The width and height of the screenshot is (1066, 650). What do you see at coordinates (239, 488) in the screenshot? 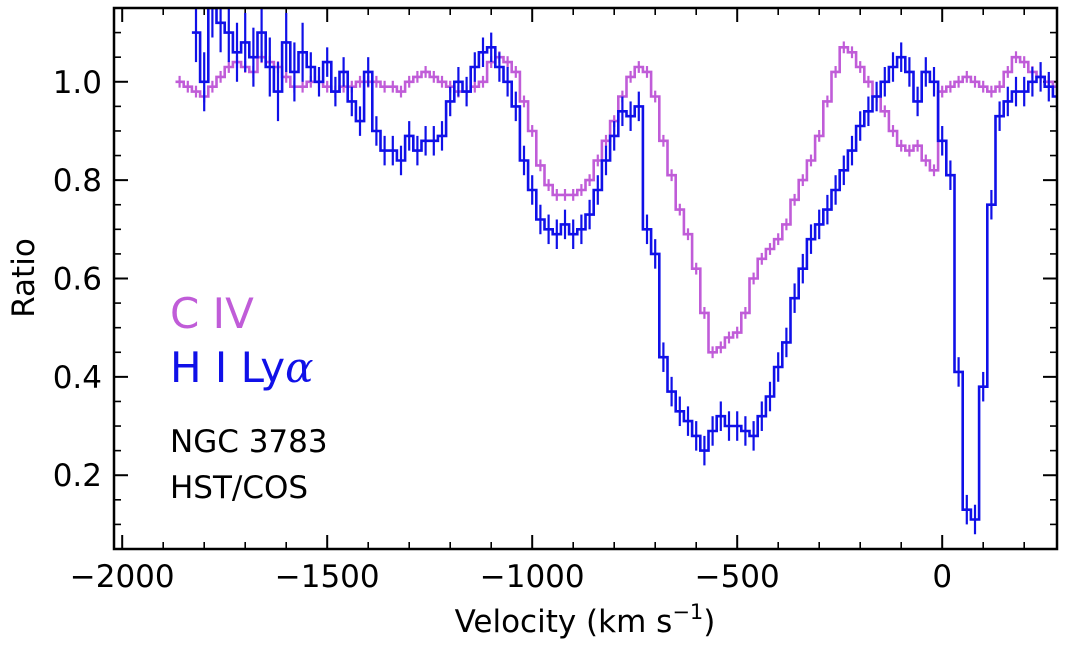
I see `annotation-instrument: HST/COS` at bounding box center [239, 488].